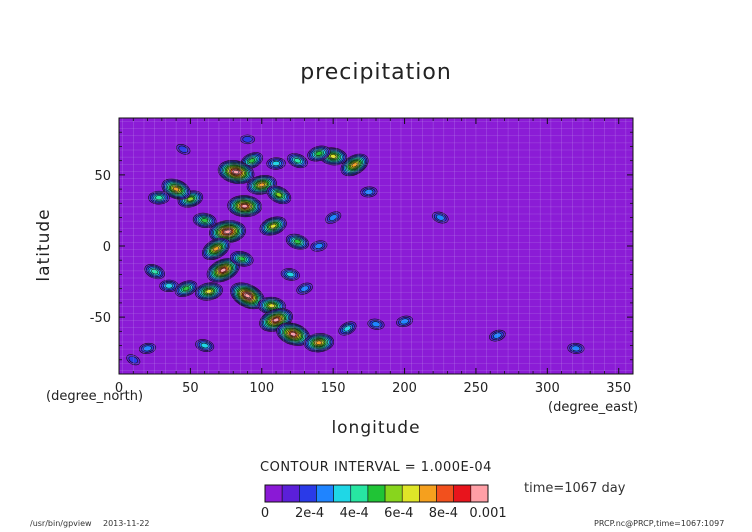 The image size is (752, 532). What do you see at coordinates (107, 247) in the screenshot?
I see `y-tick-label: 0` at bounding box center [107, 247].